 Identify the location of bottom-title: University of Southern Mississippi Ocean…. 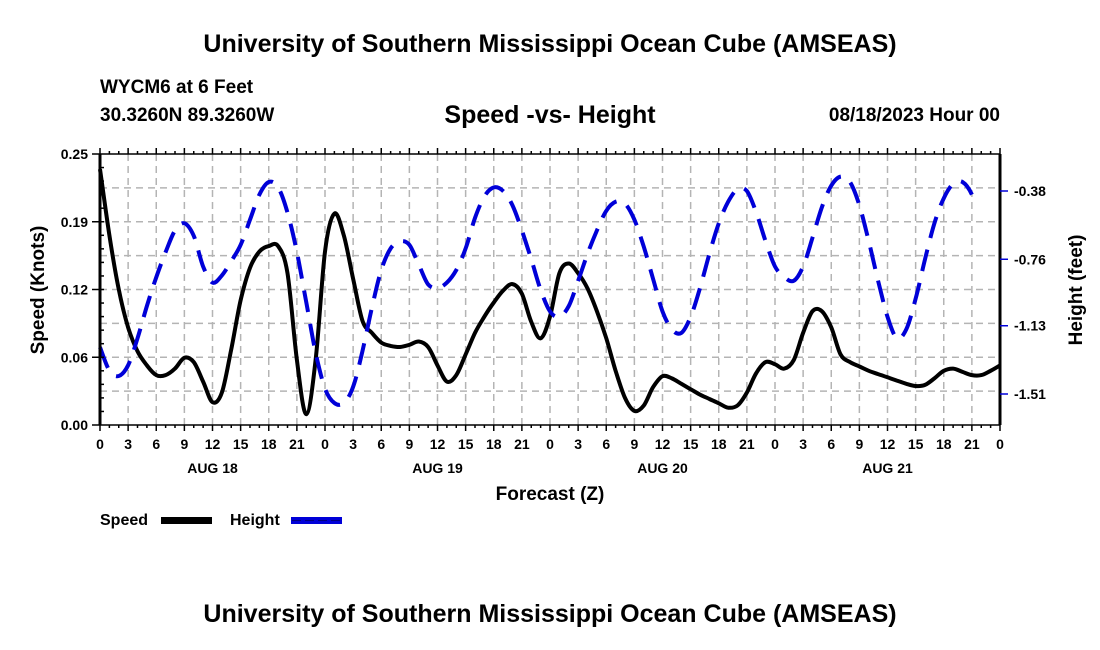
(550, 614).